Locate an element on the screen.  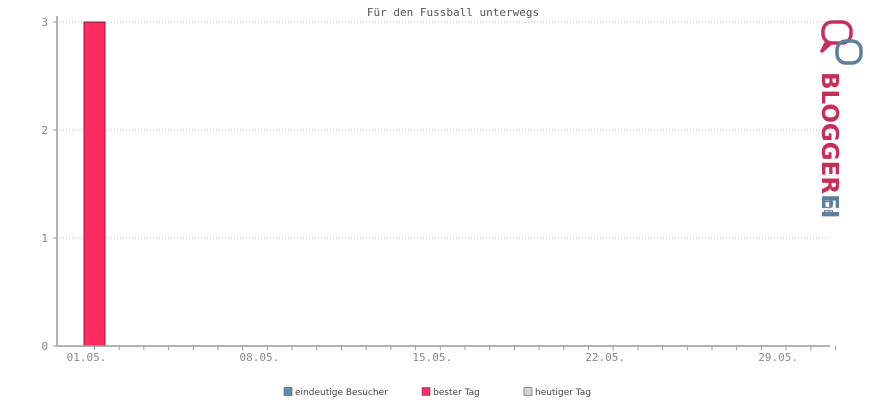
x-tick-label: 08.05. is located at coordinates (260, 357).